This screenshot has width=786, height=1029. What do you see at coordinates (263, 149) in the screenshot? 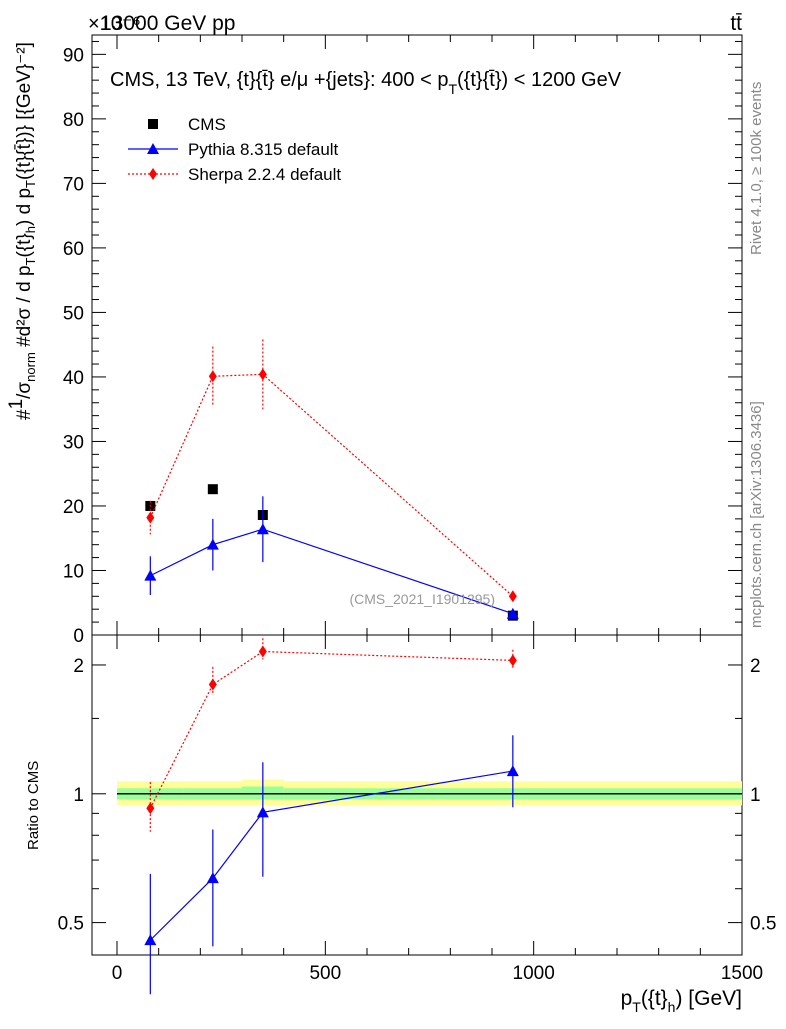
I see `legend-label-pythia: Pythia 8.315 default` at bounding box center [263, 149].